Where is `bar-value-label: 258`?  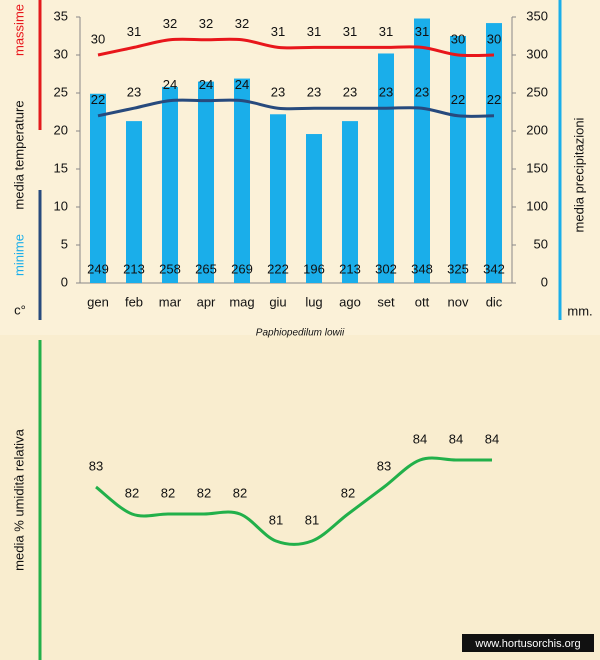
bar-value-label: 258 is located at coordinates (170, 268).